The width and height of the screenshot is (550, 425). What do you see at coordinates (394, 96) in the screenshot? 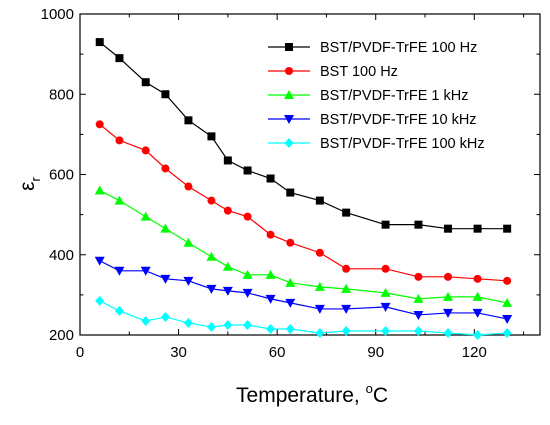
I see `legend-label: BST/PVDF-TrFE 1 kHz` at bounding box center [394, 96].